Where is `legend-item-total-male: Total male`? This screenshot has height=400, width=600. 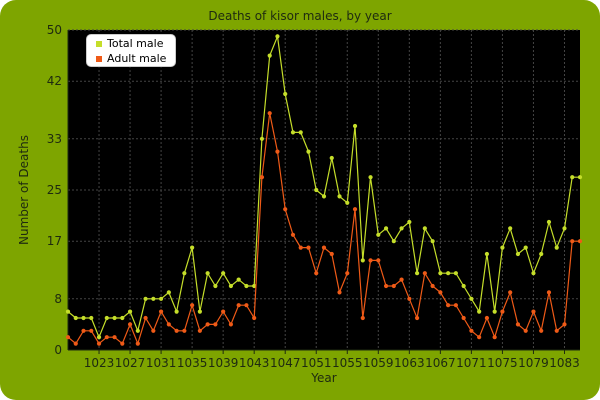
legend-item-total-male: Total male is located at coordinates (131, 44).